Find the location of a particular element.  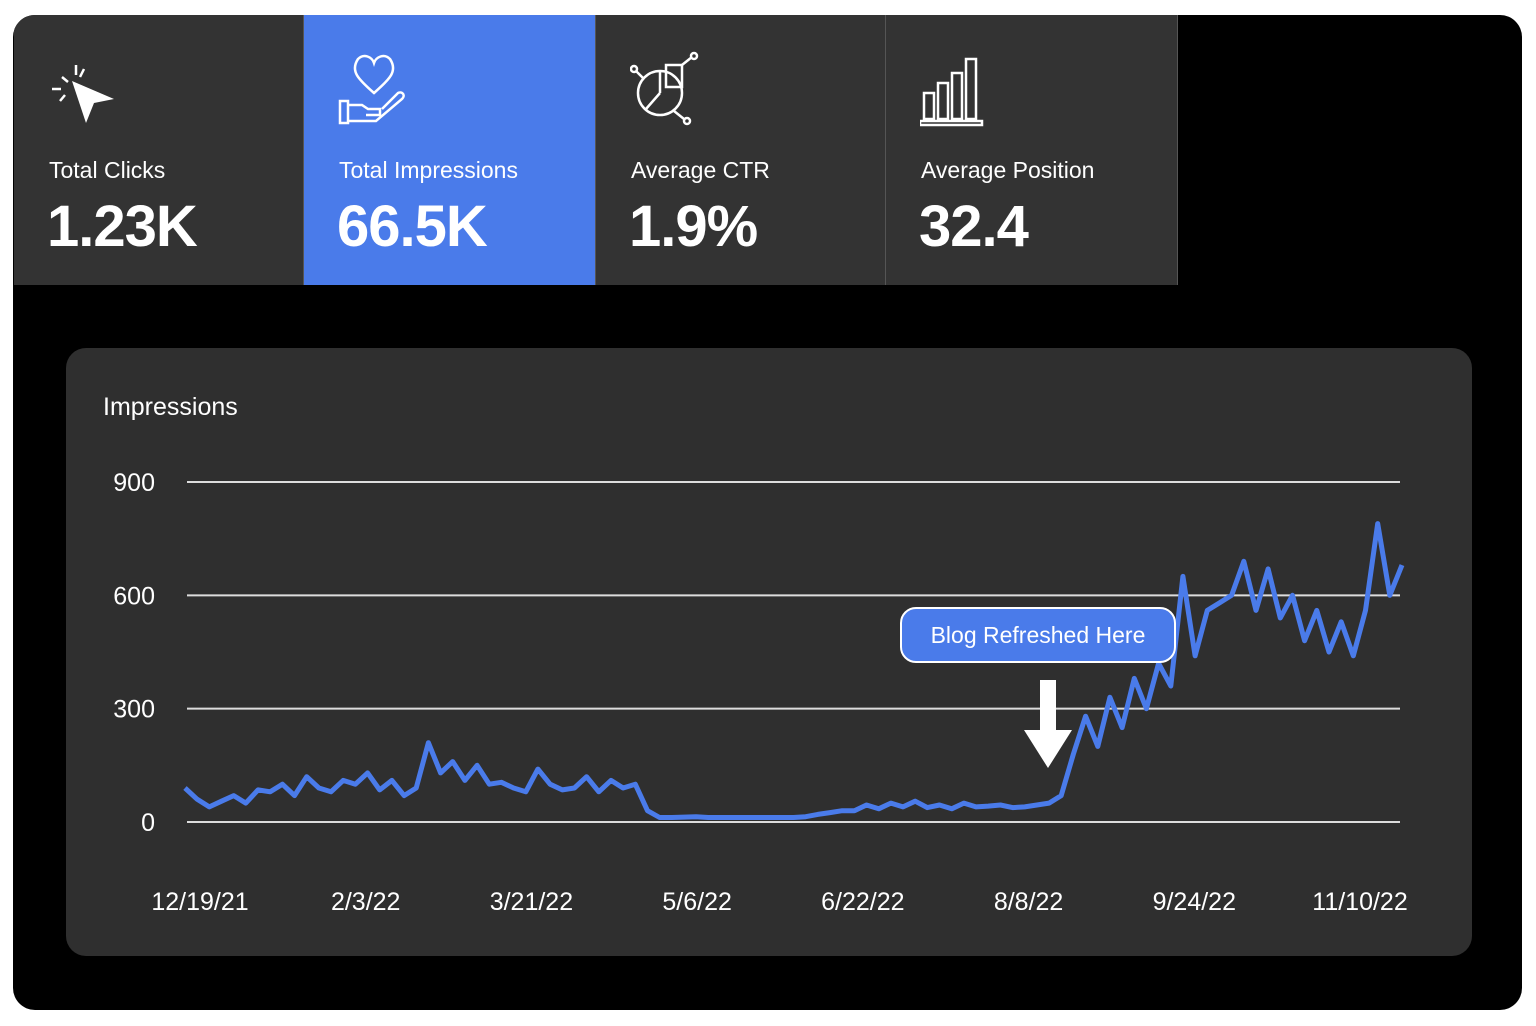

arrow-down-icon is located at coordinates (1048, 724).